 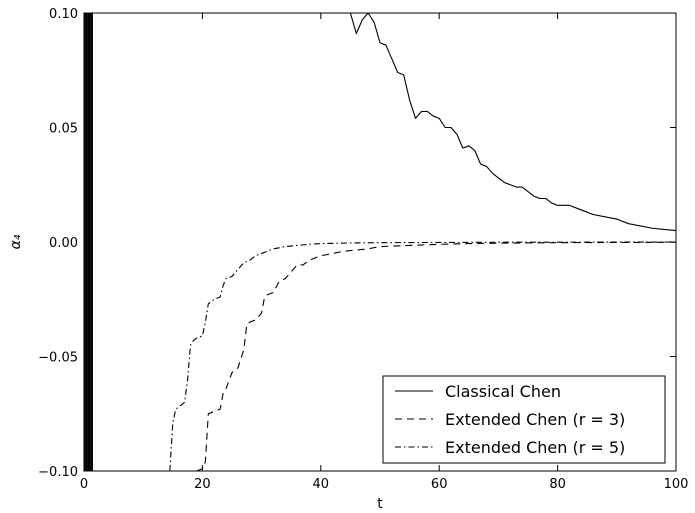 I want to click on y-tick-label: 0.05, so click(x=63, y=129).